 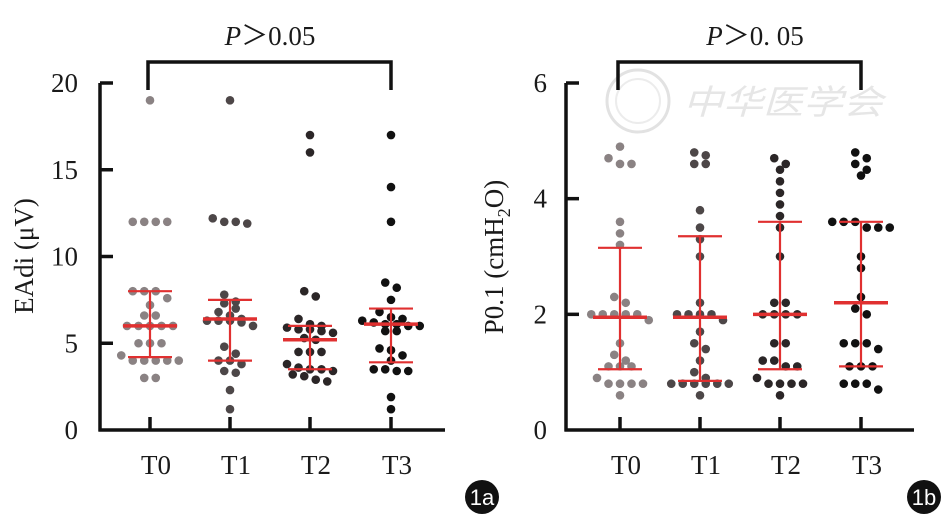 What do you see at coordinates (785, 103) in the screenshot?
I see `watermark-text: 中华医学会` at bounding box center [785, 103].